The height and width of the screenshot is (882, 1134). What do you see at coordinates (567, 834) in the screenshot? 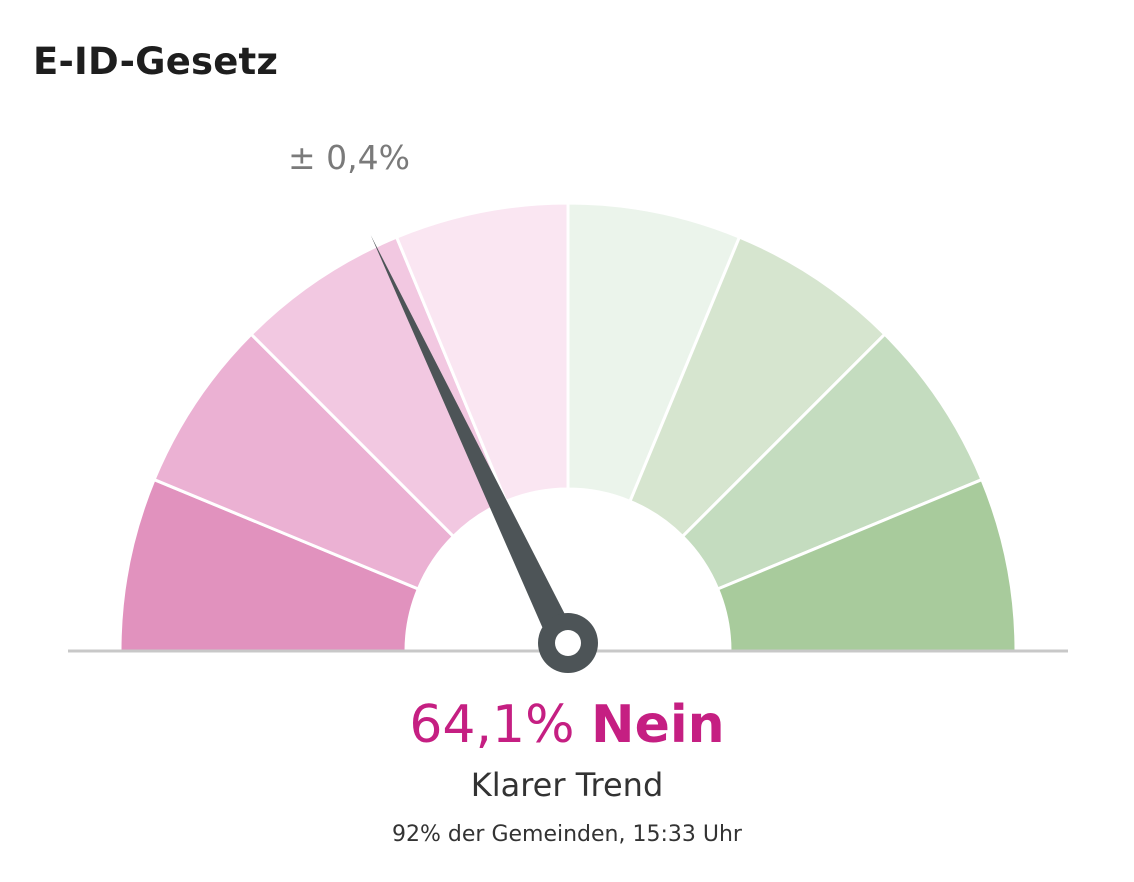
I see `counting-status: 92% der Gemeinden, 15:33 Uhr` at bounding box center [567, 834].